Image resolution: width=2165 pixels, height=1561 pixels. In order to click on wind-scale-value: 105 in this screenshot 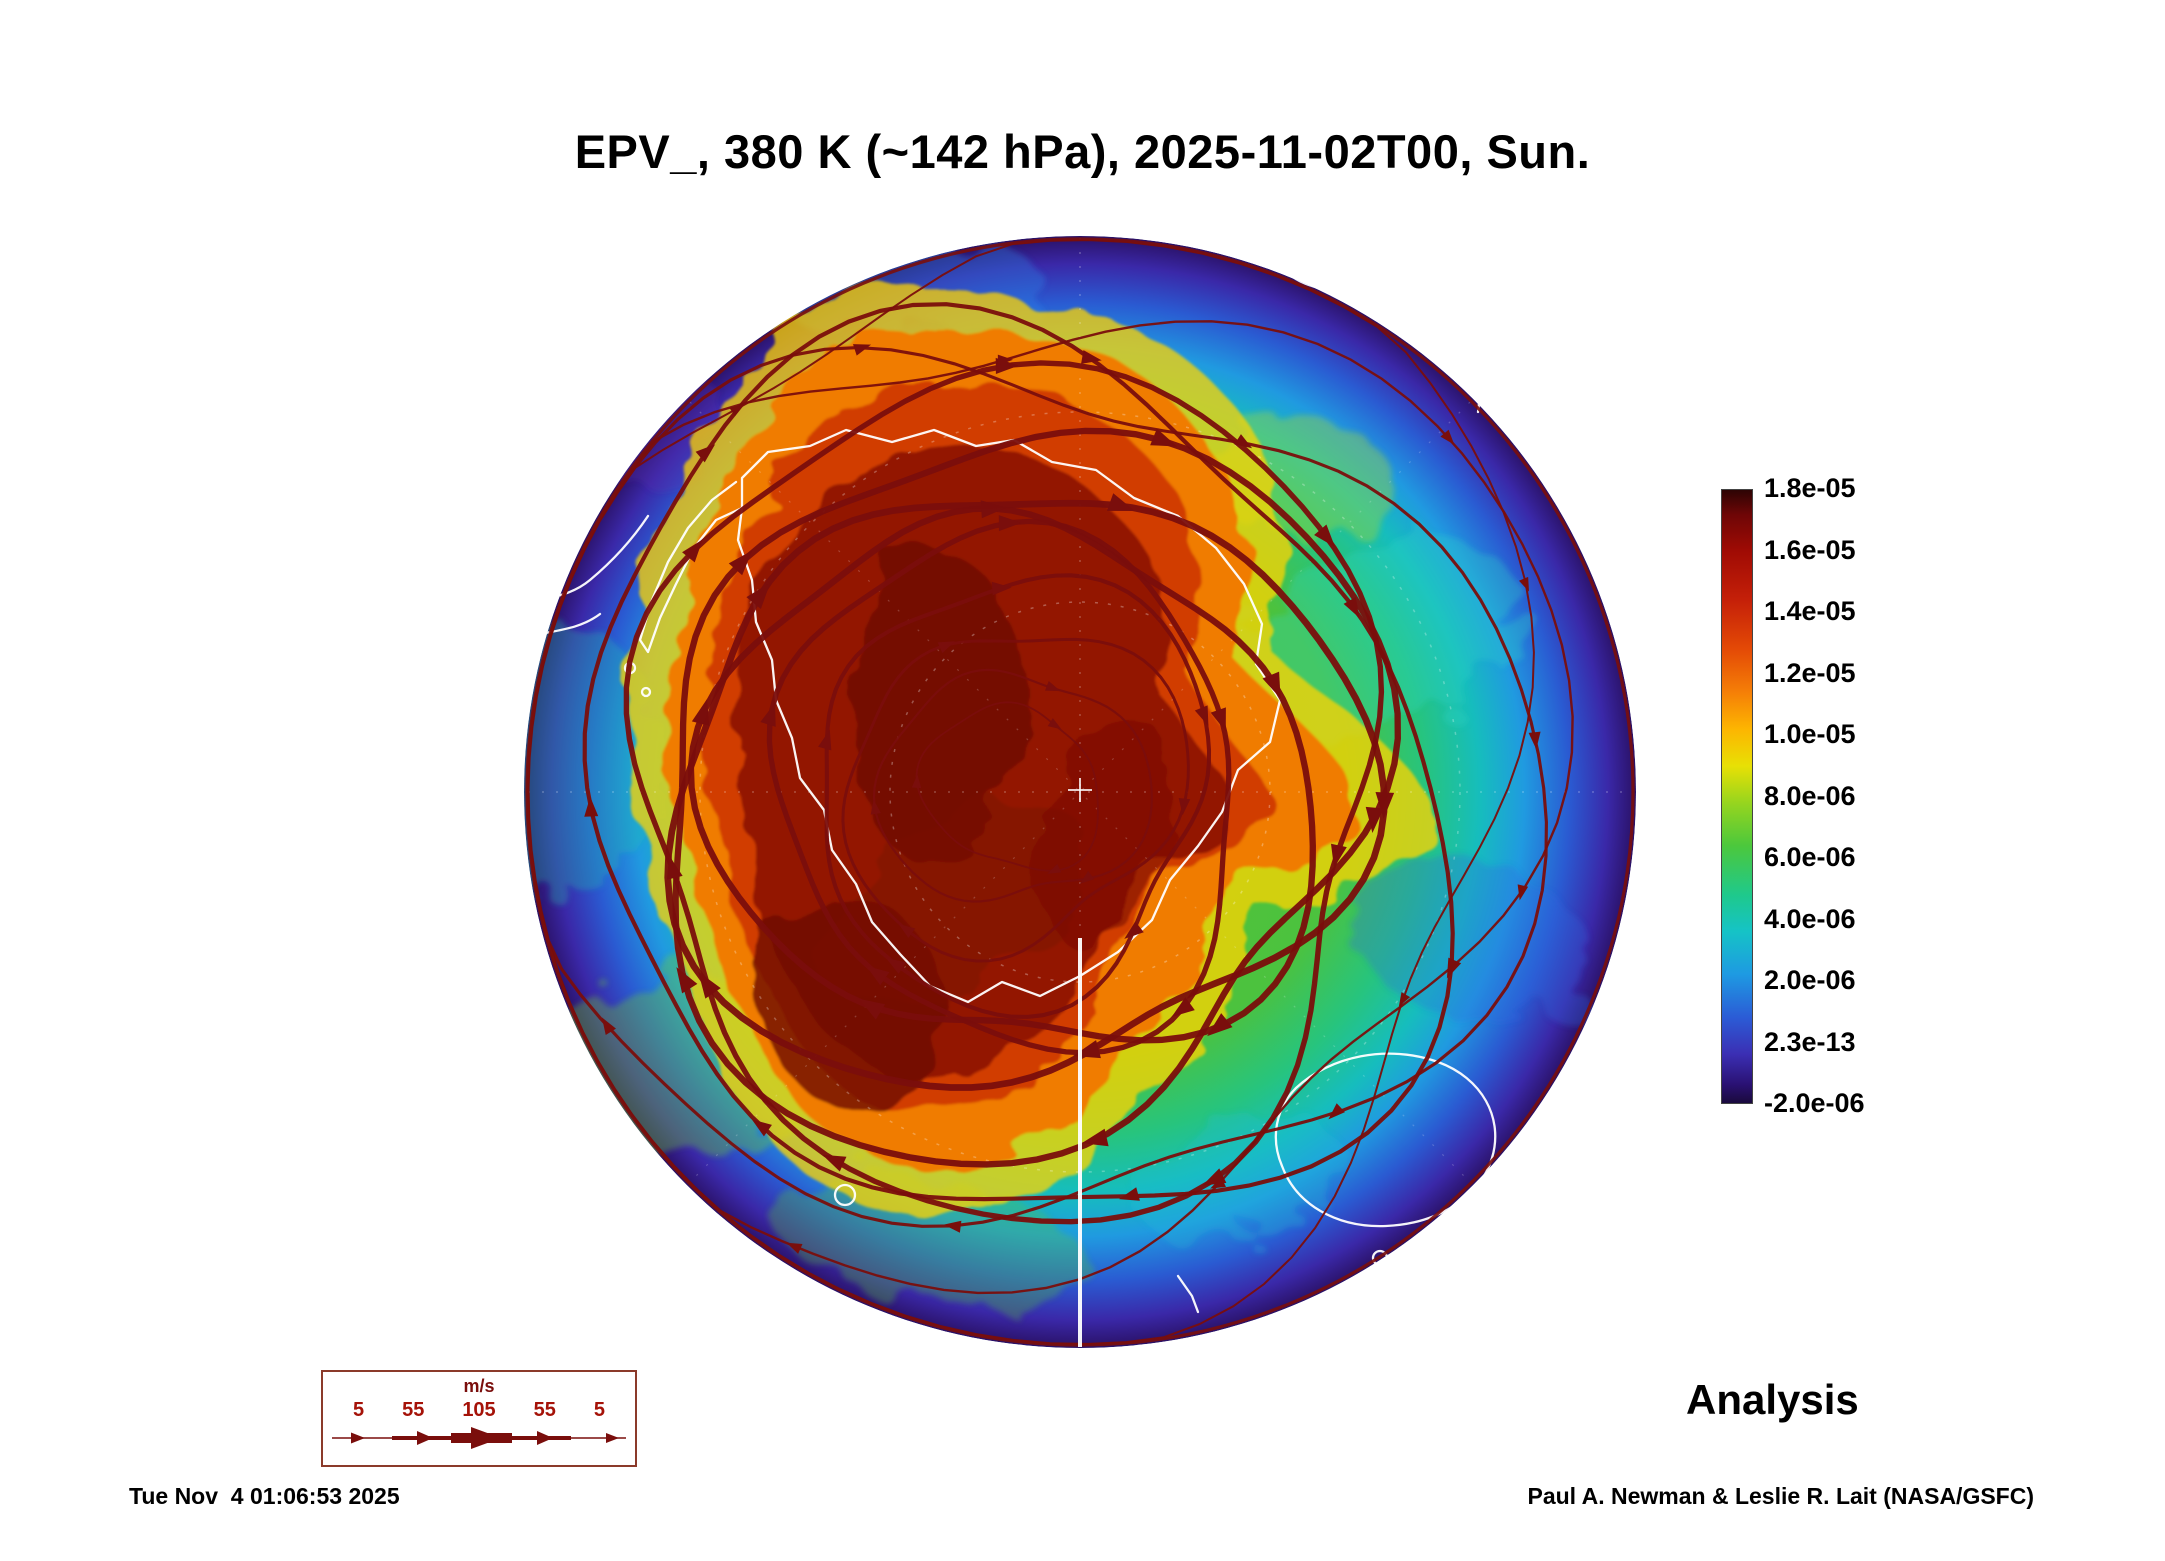, I will do `click(479, 1410)`.